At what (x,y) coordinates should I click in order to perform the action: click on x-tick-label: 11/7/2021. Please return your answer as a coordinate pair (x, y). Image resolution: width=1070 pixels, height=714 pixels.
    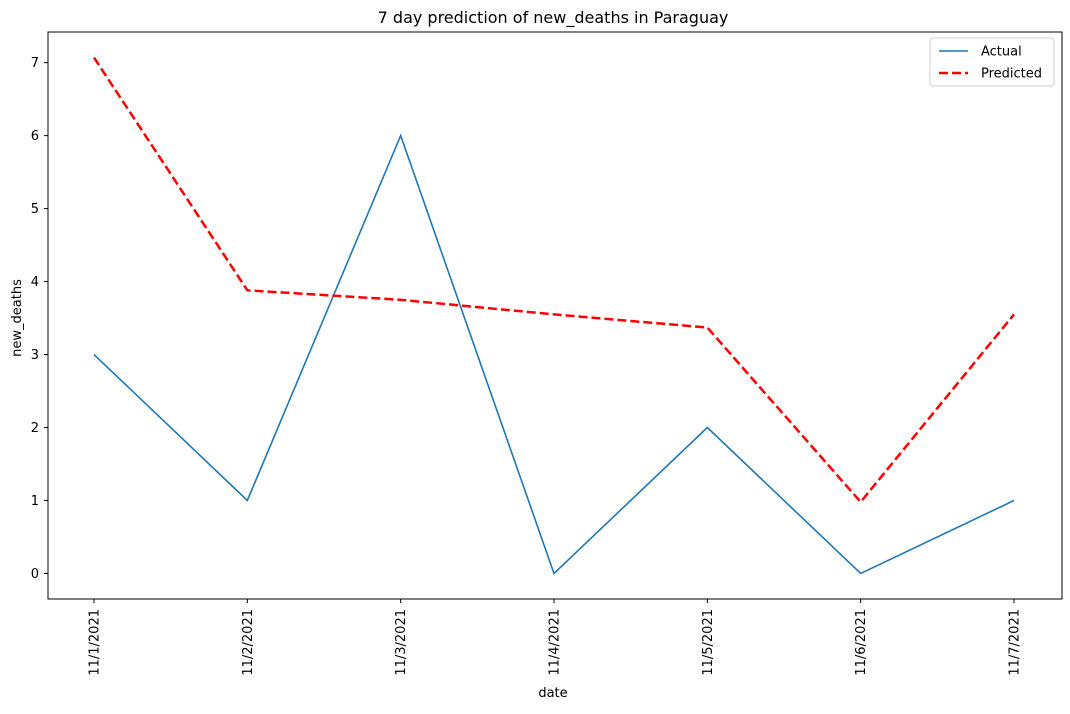
    Looking at the image, I should click on (1015, 642).